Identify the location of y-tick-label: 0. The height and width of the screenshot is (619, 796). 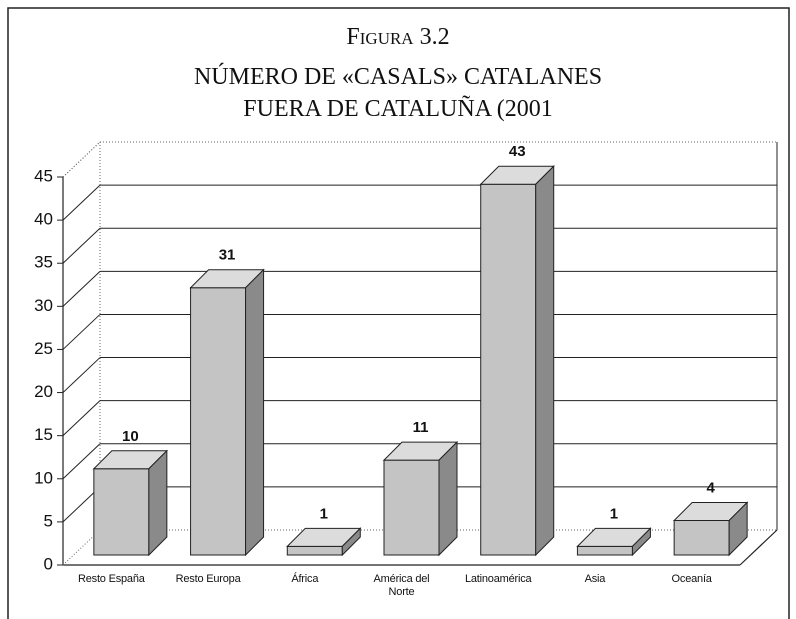
(48, 563).